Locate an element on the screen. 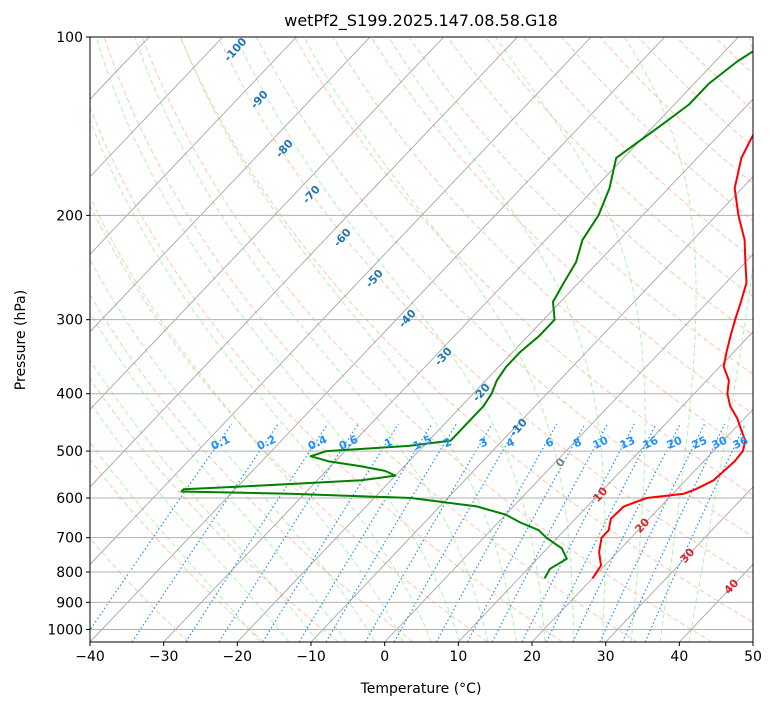 This screenshot has height=708, width=775. y-tick-label: 600 is located at coordinates (69, 499).